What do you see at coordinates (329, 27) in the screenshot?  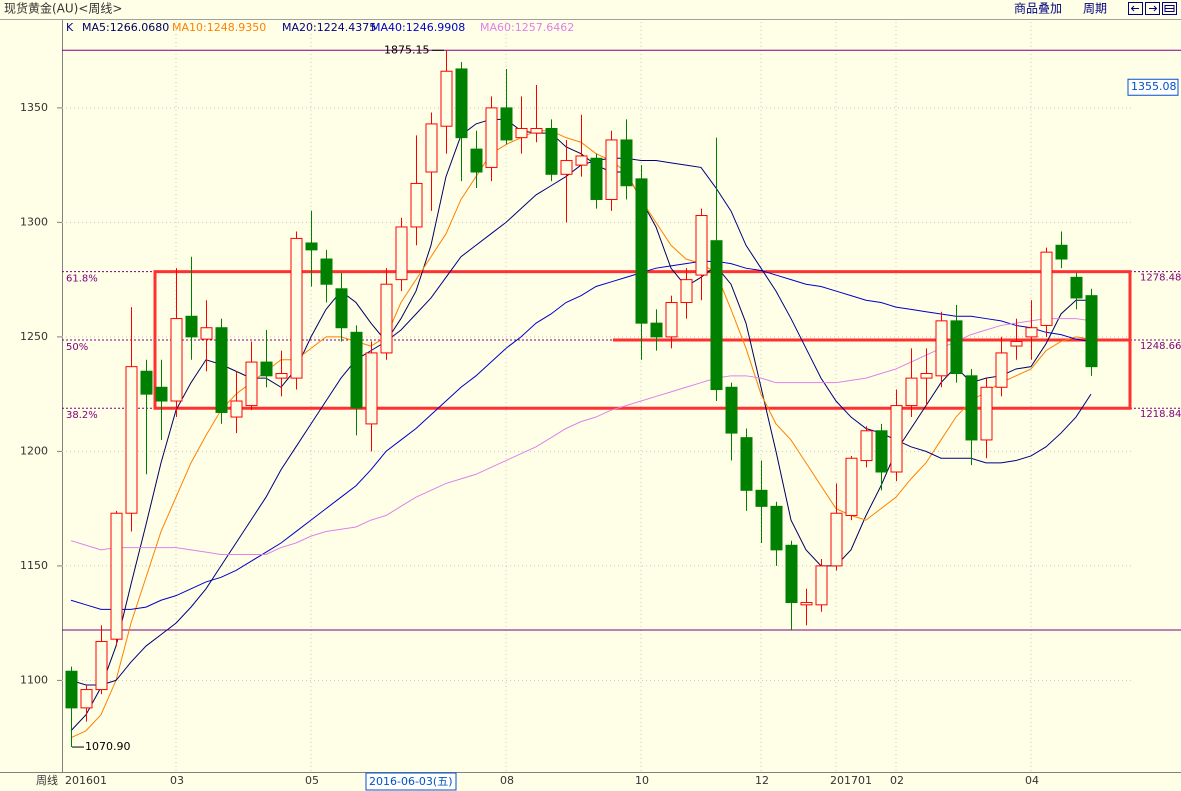 I see `legend-entry: MA20:1224.4375` at bounding box center [329, 27].